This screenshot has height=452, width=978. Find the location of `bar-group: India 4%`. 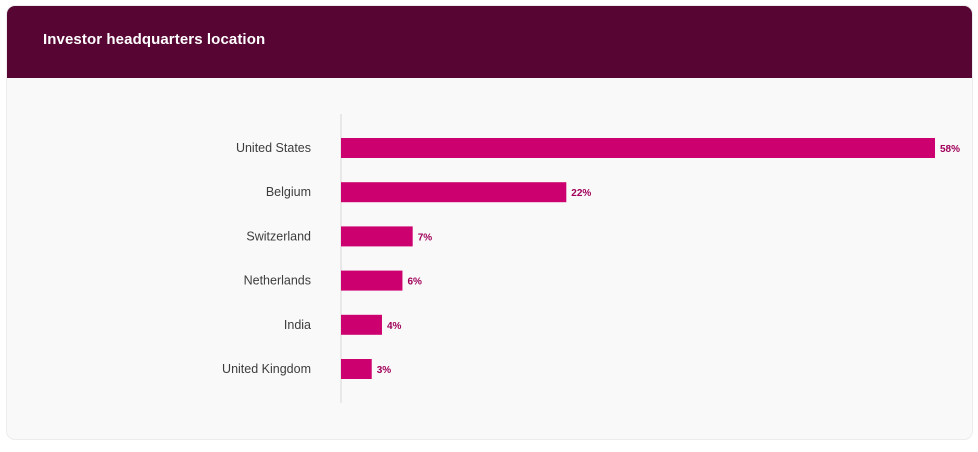

bar-group: India 4% is located at coordinates (343, 324).